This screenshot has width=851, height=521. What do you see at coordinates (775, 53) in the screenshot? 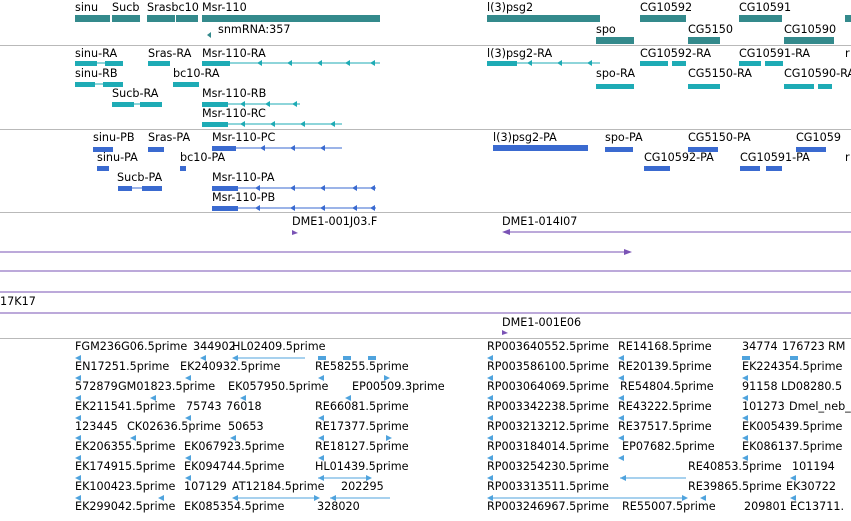
I see `transcript-label: CG10591-RA` at bounding box center [775, 53].